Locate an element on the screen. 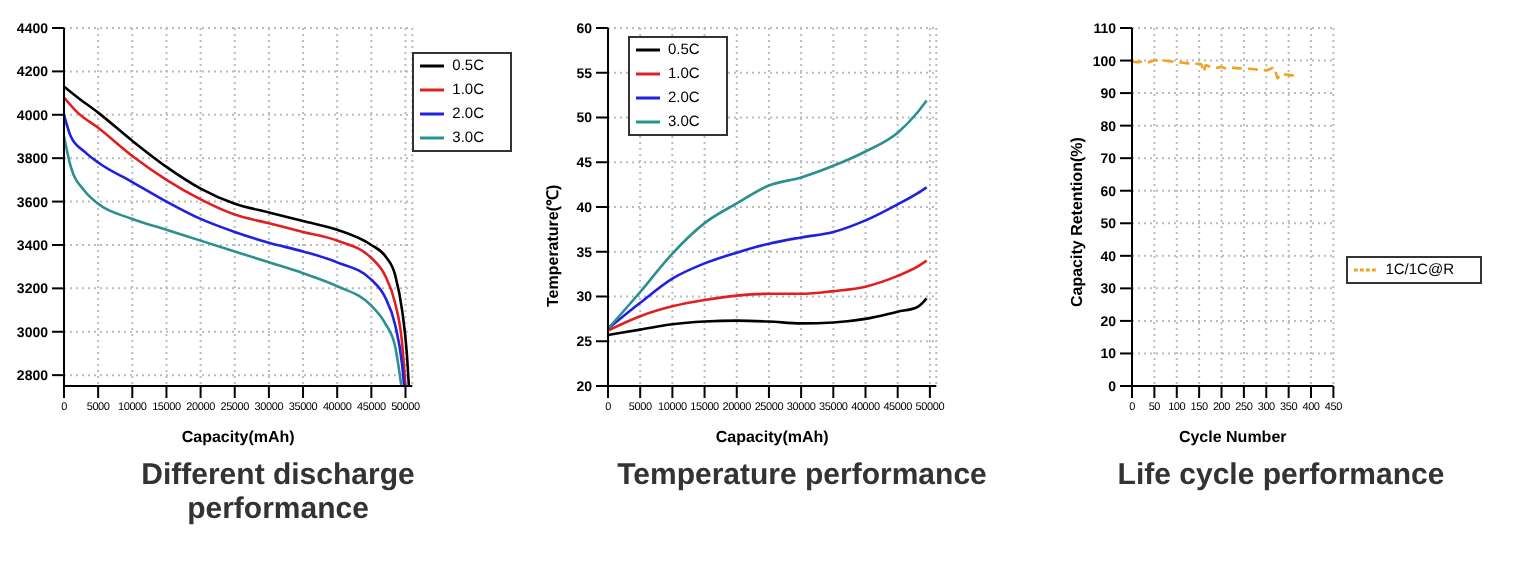 Image resolution: width=1514 pixels, height=582 pixels. text: Different discharge performance is located at coordinates (278, 492).